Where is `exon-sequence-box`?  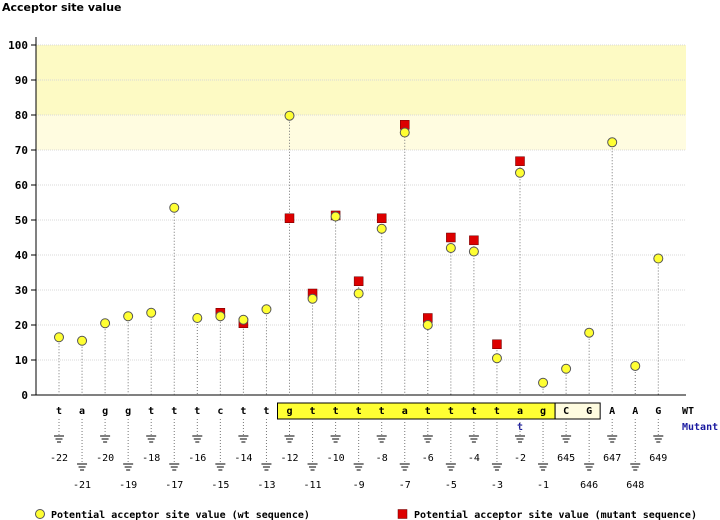 exon-sequence-box is located at coordinates (577, 411).